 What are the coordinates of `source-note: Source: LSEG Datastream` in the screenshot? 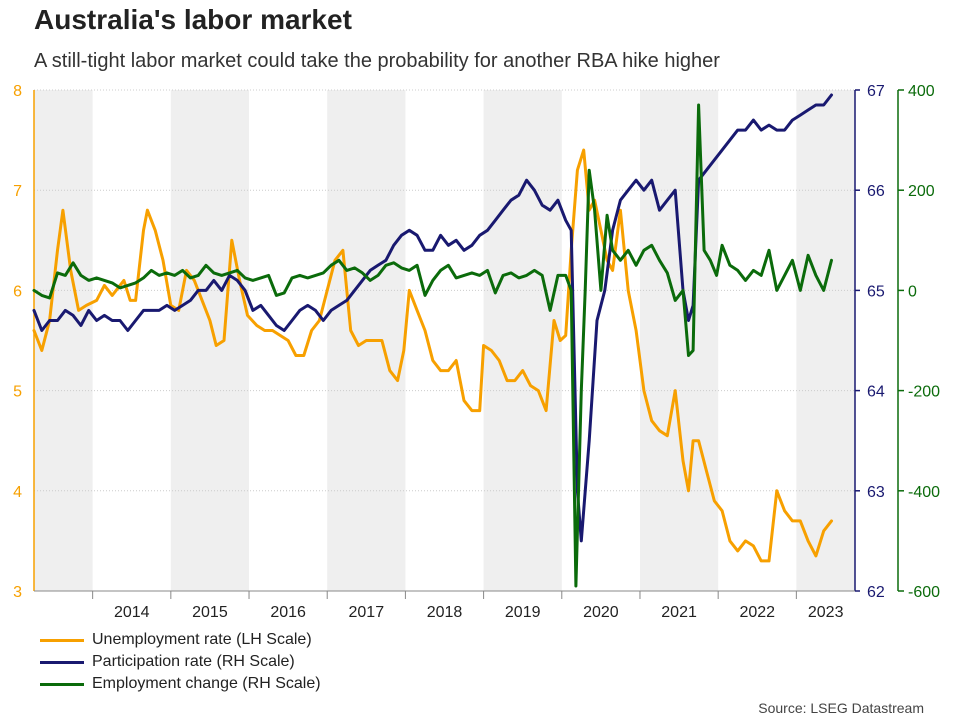 It's located at (841, 708).